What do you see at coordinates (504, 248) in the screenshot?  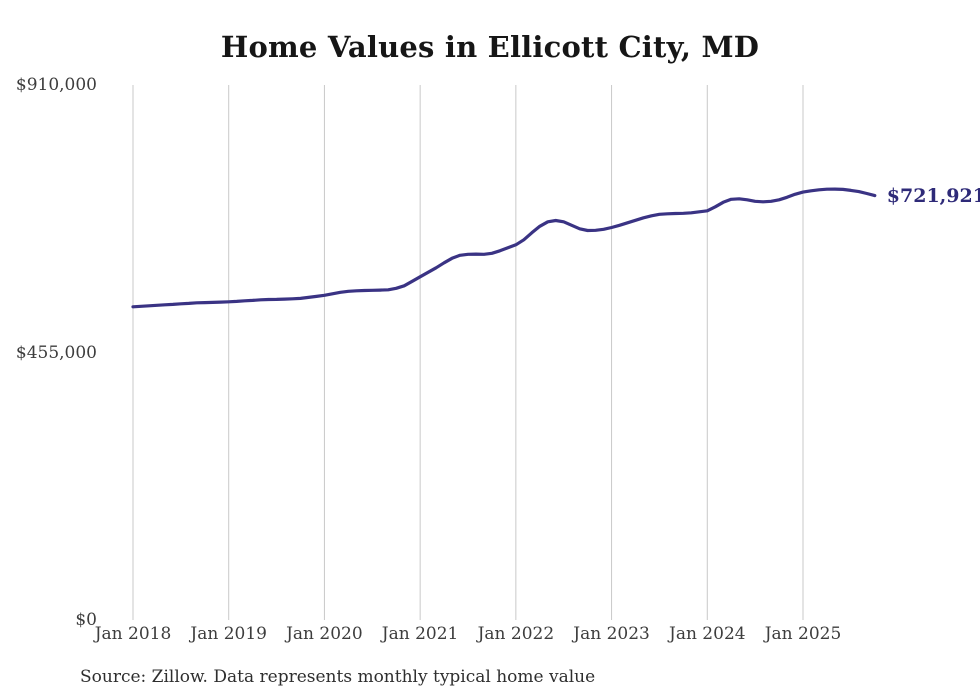 I see `home-value-line` at bounding box center [504, 248].